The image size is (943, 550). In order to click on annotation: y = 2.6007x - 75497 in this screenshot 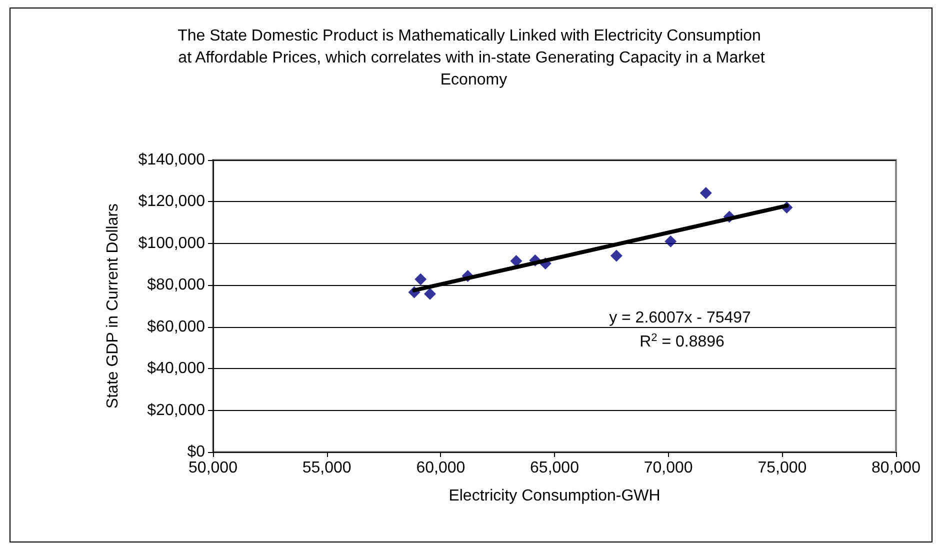, I will do `click(680, 318)`.